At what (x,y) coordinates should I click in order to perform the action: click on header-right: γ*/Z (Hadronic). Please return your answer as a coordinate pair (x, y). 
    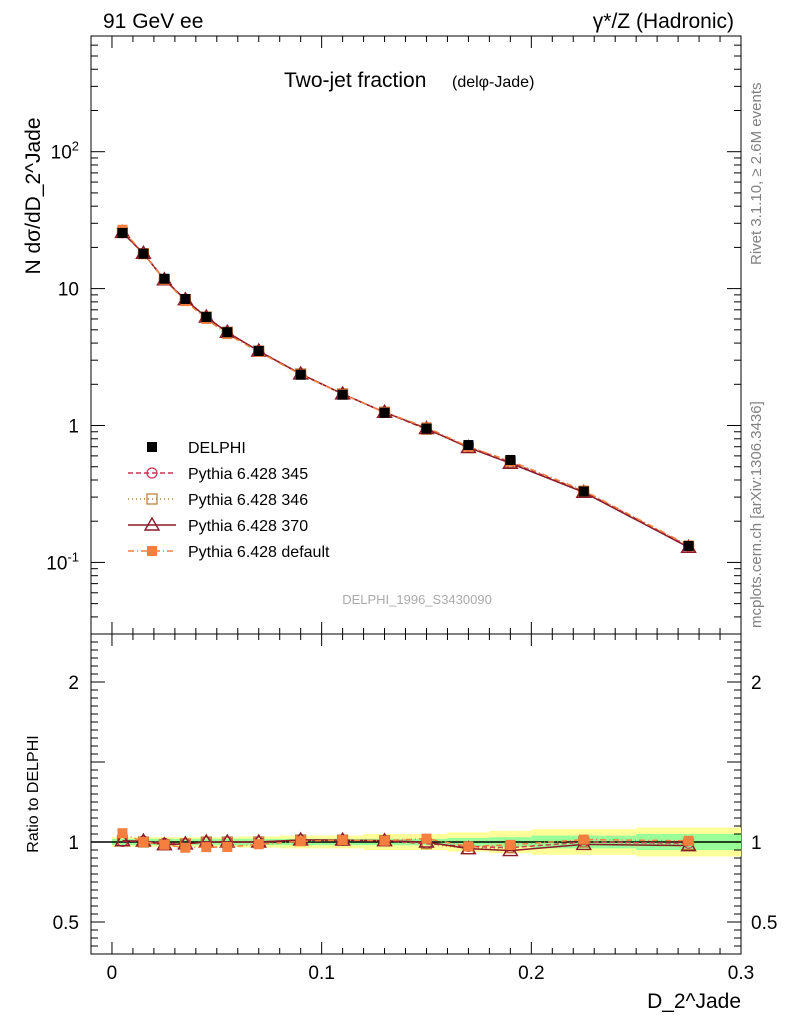
    Looking at the image, I should click on (663, 21).